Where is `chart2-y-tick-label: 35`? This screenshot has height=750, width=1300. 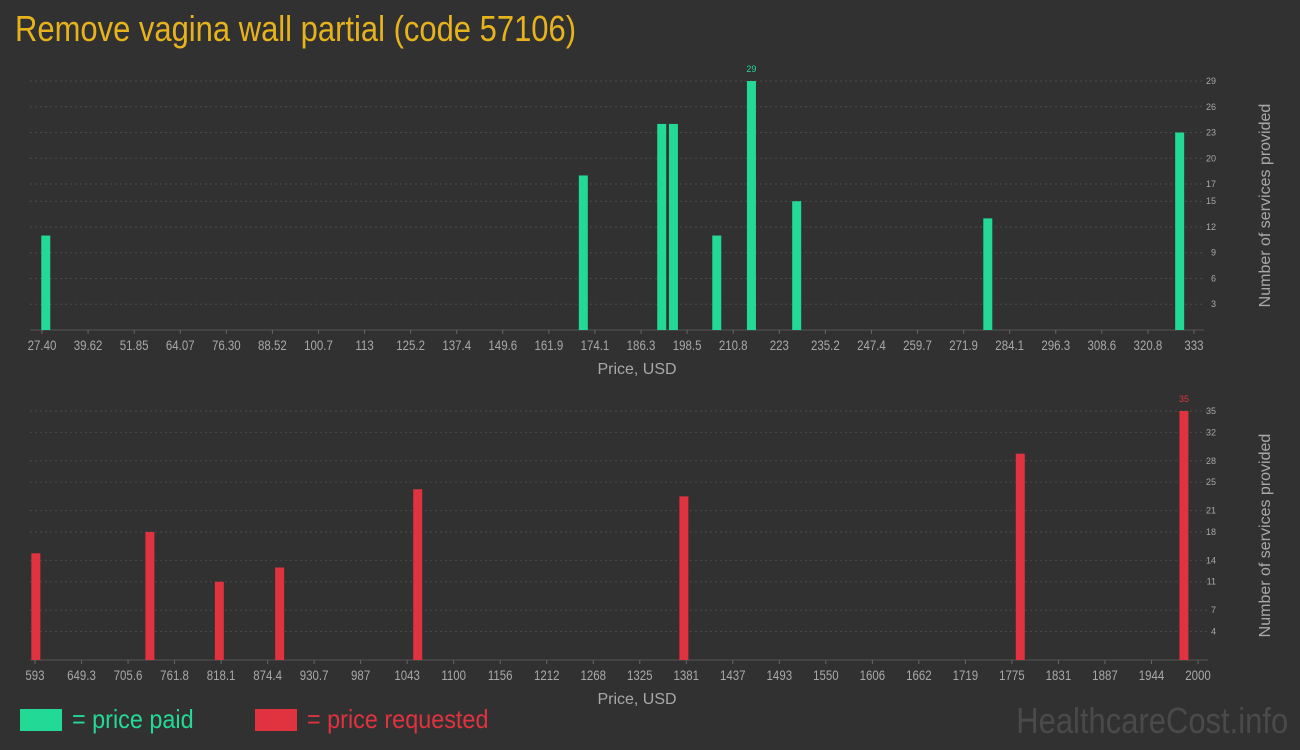
chart2-y-tick-label: 35 is located at coordinates (1211, 411).